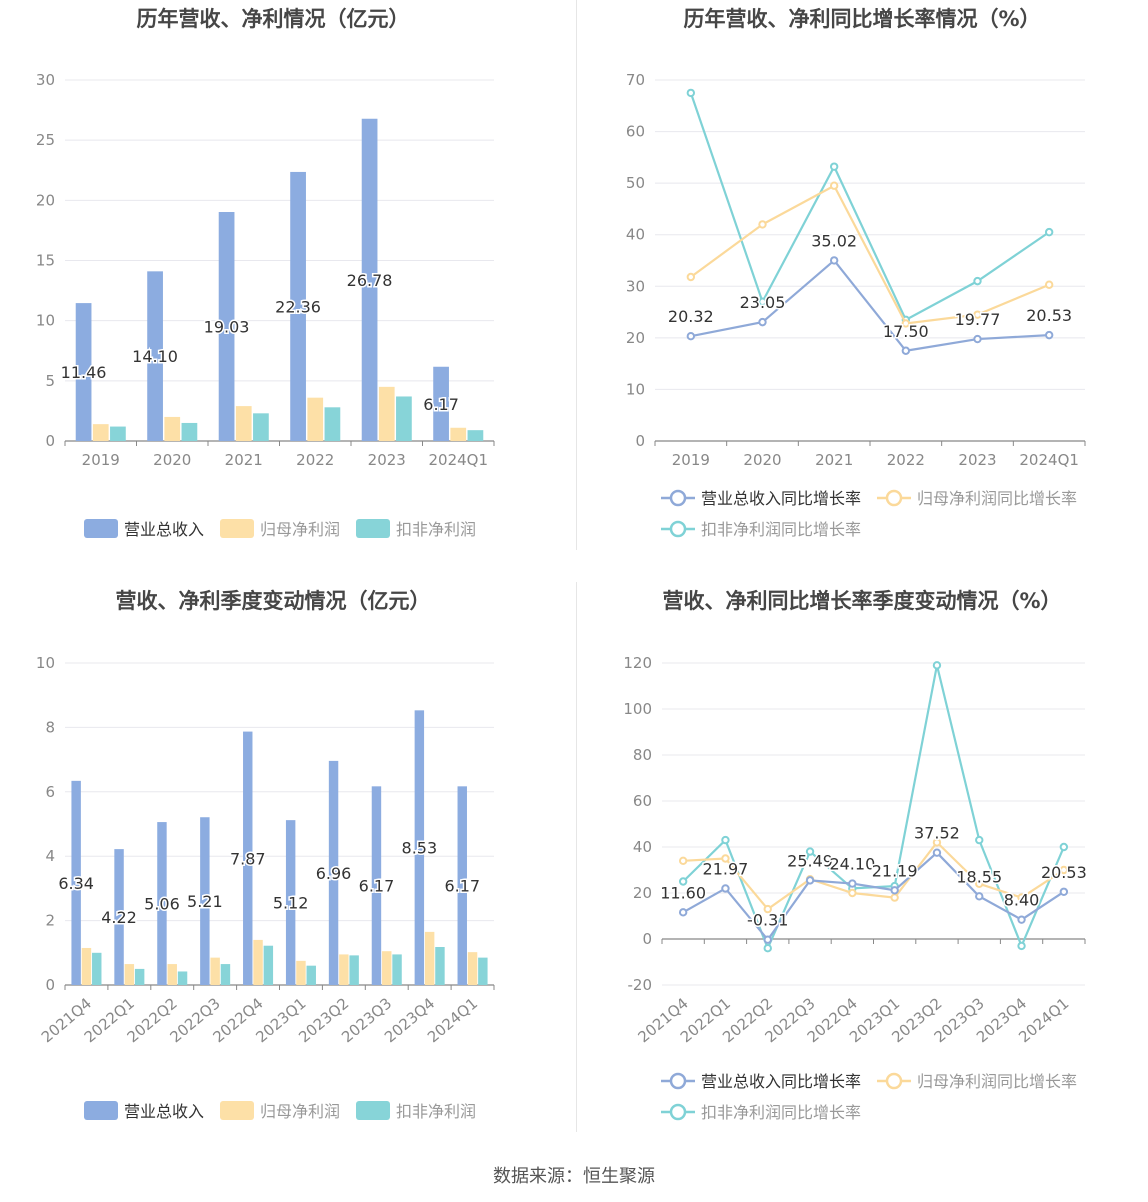  Describe the element at coordinates (861, 601) in the screenshot. I see `chart-title: 营收、净利同比增长率季度变动情况（%）` at that location.